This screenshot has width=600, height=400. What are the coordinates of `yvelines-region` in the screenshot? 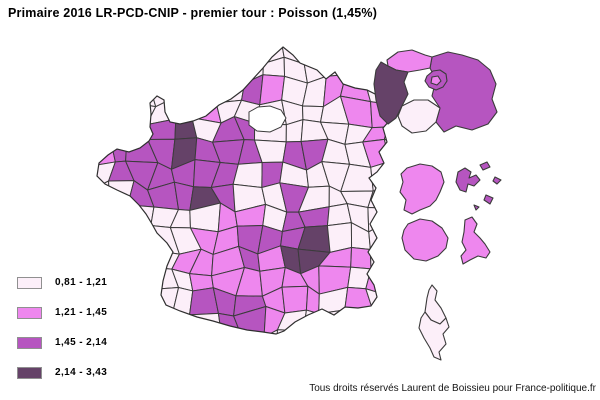 It's located at (391, 93).